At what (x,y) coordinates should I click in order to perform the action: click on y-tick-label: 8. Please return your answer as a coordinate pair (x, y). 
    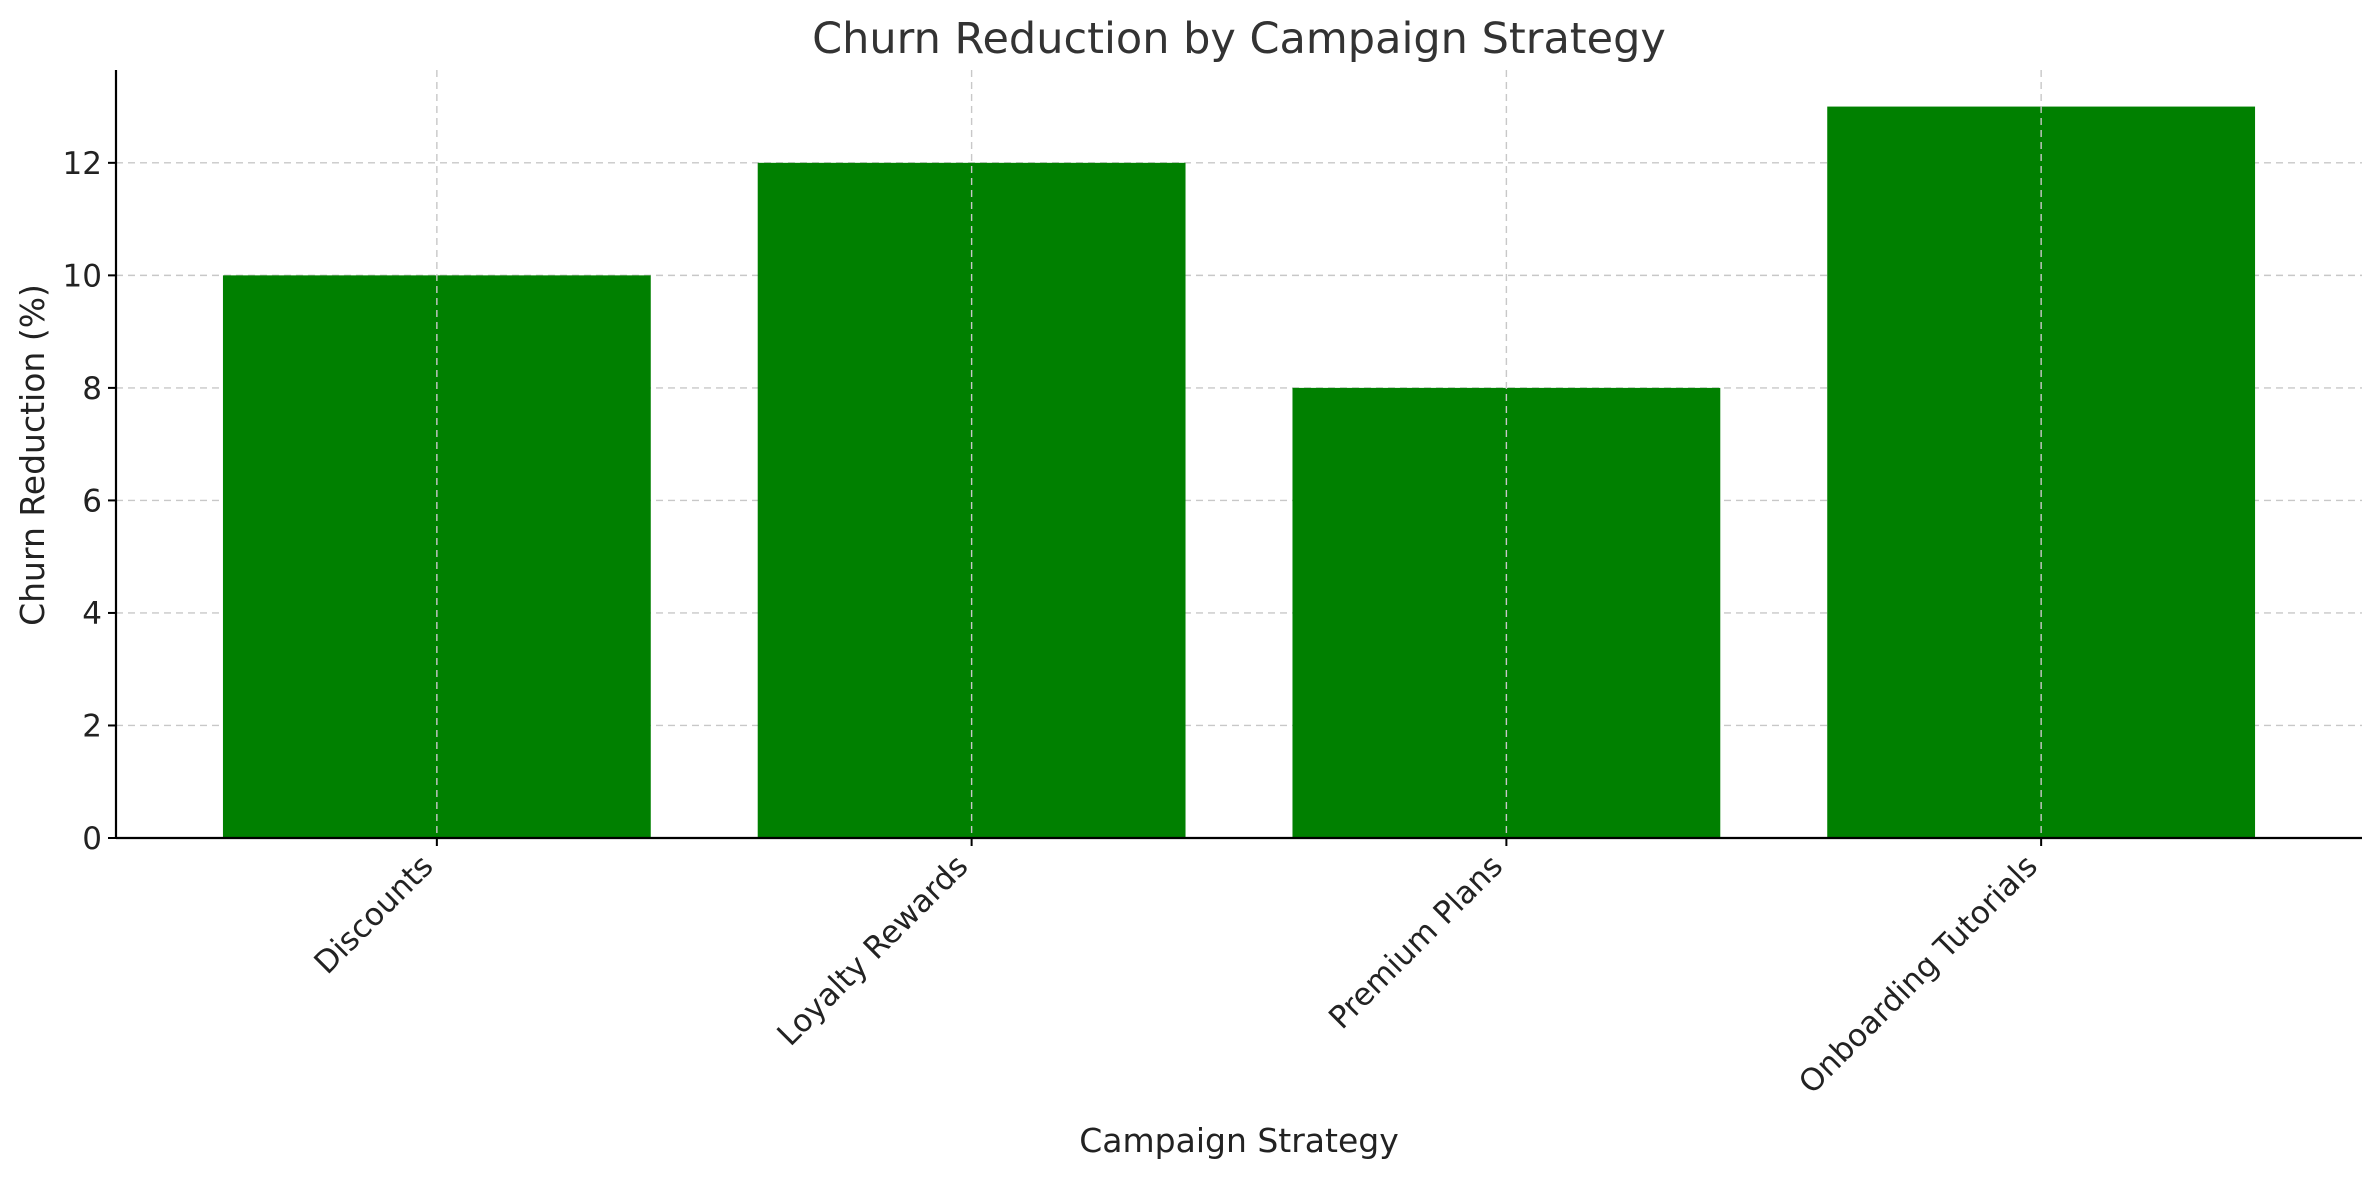
    Looking at the image, I should click on (92, 389).